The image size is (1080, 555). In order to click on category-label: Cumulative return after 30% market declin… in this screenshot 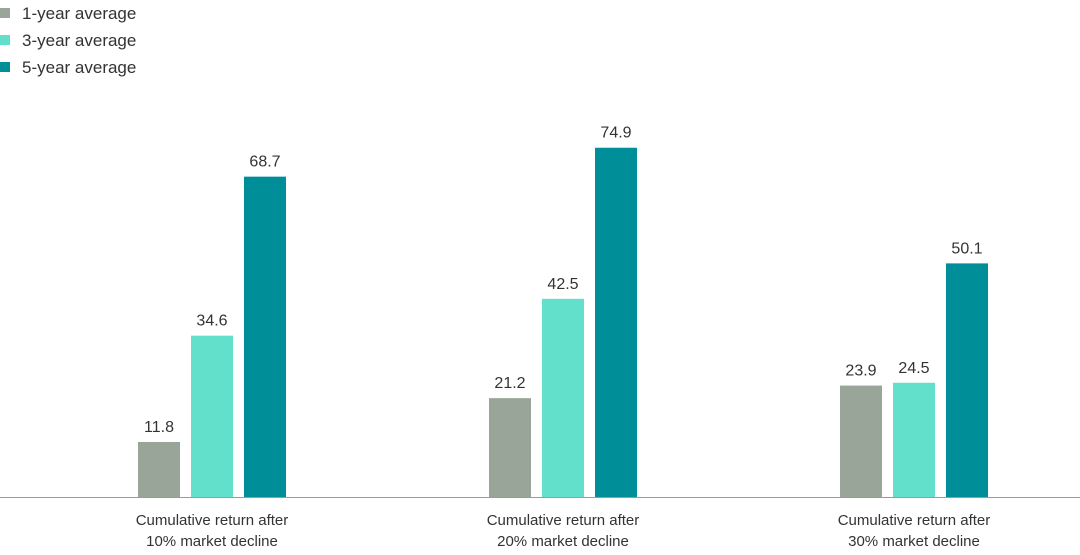, I will do `click(914, 531)`.